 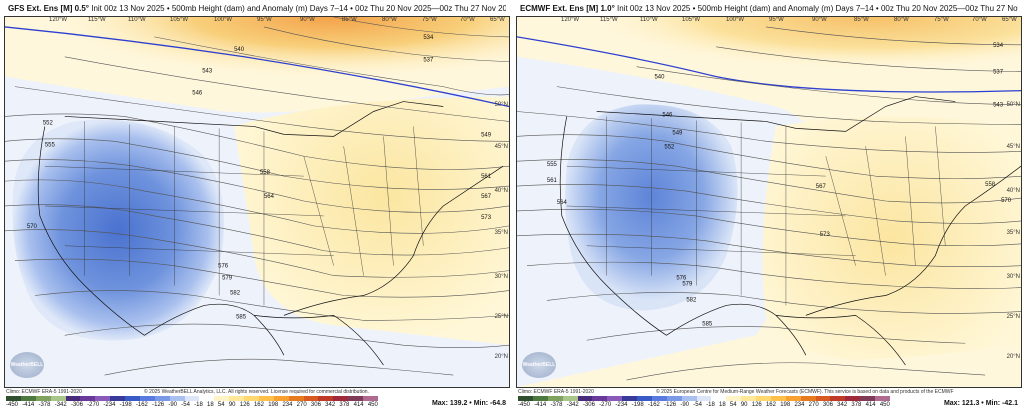 I want to click on colorbar-tick: -450, so click(x=524, y=405).